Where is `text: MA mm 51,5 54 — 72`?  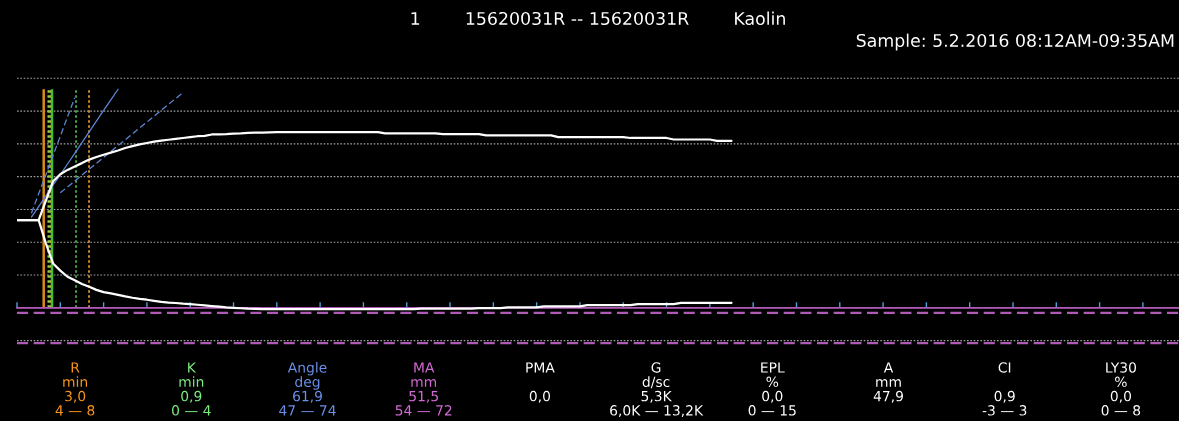
text: MA mm 51,5 54 — 72 is located at coordinates (423, 389).